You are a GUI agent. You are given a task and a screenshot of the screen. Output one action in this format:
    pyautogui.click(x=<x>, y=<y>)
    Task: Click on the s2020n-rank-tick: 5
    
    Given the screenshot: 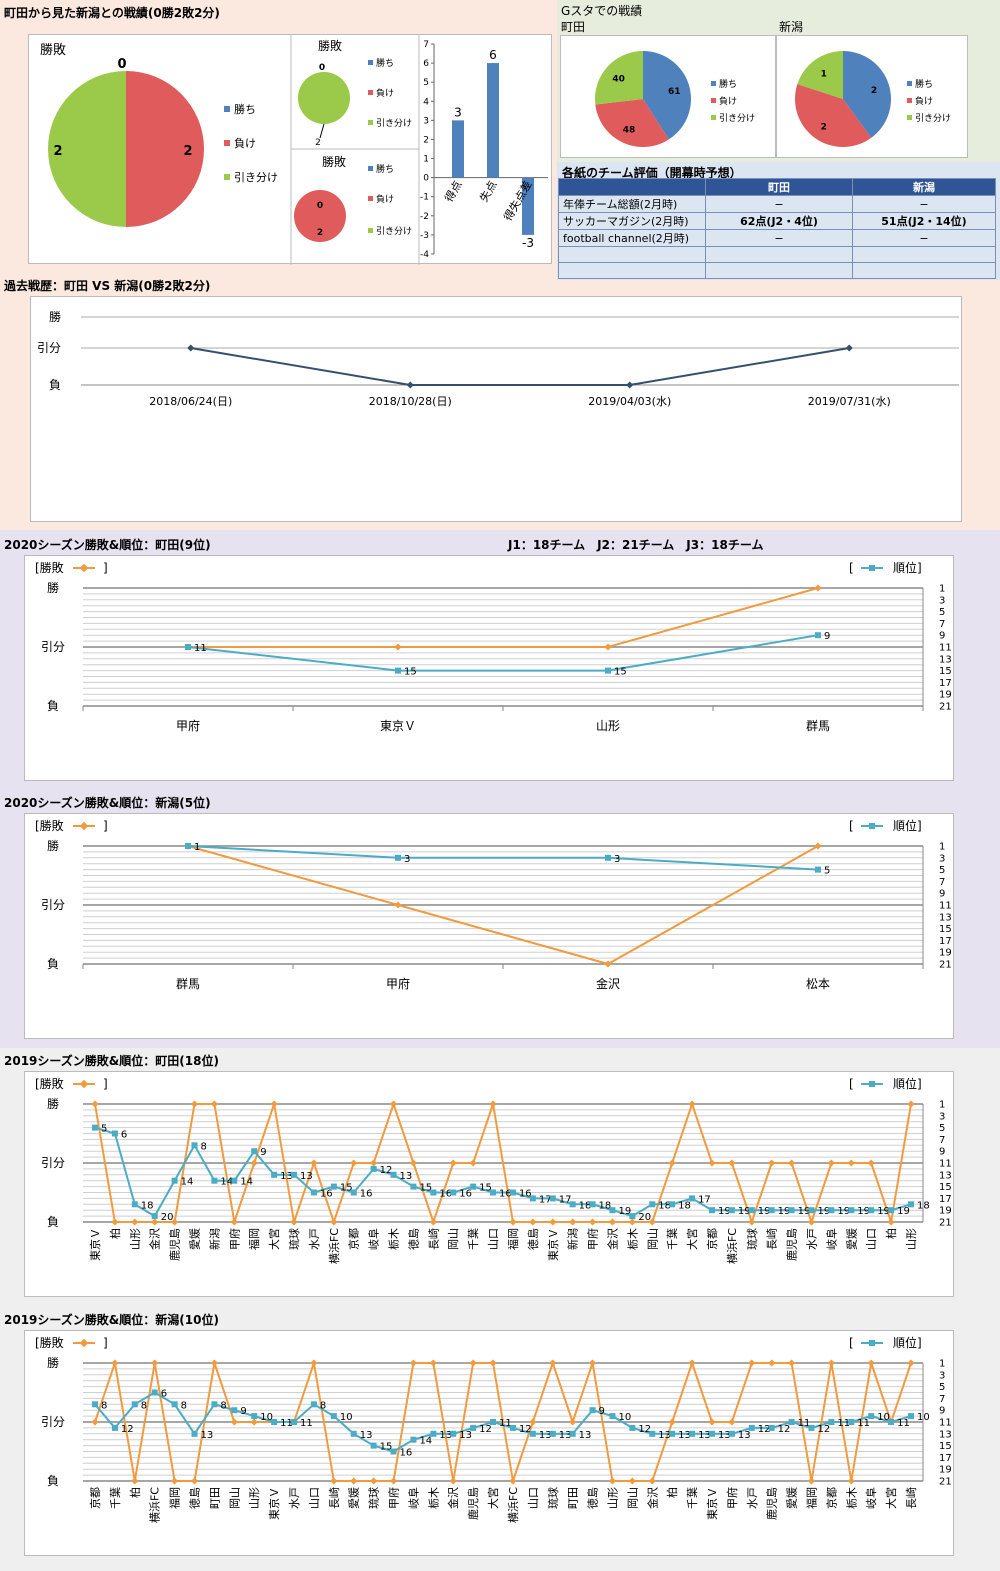 What is the action you would take?
    pyautogui.click(x=942, y=870)
    